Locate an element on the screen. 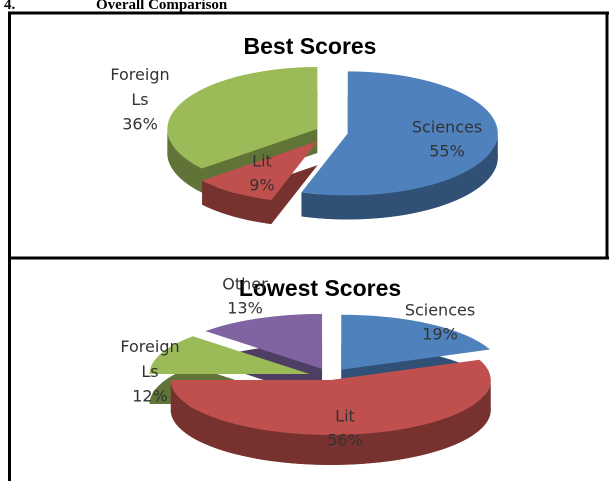 Image resolution: width=609 pixels, height=481 pixels. slice-value-label: 55% is located at coordinates (447, 151).